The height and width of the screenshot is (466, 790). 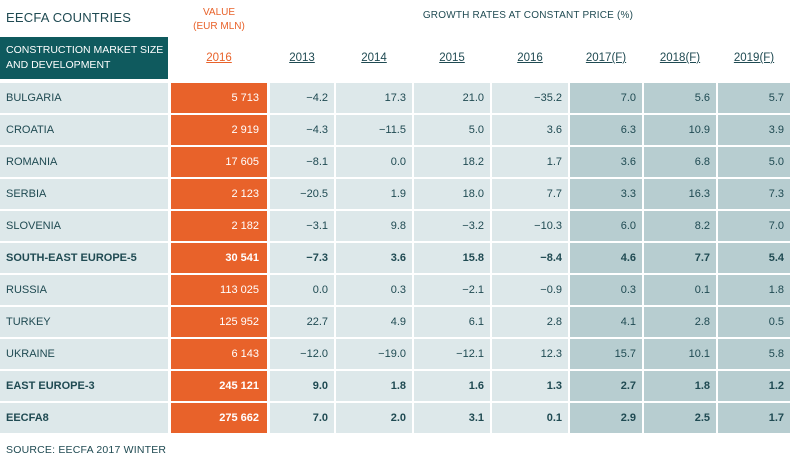 I want to click on year-header-1: 2013, so click(x=302, y=58).